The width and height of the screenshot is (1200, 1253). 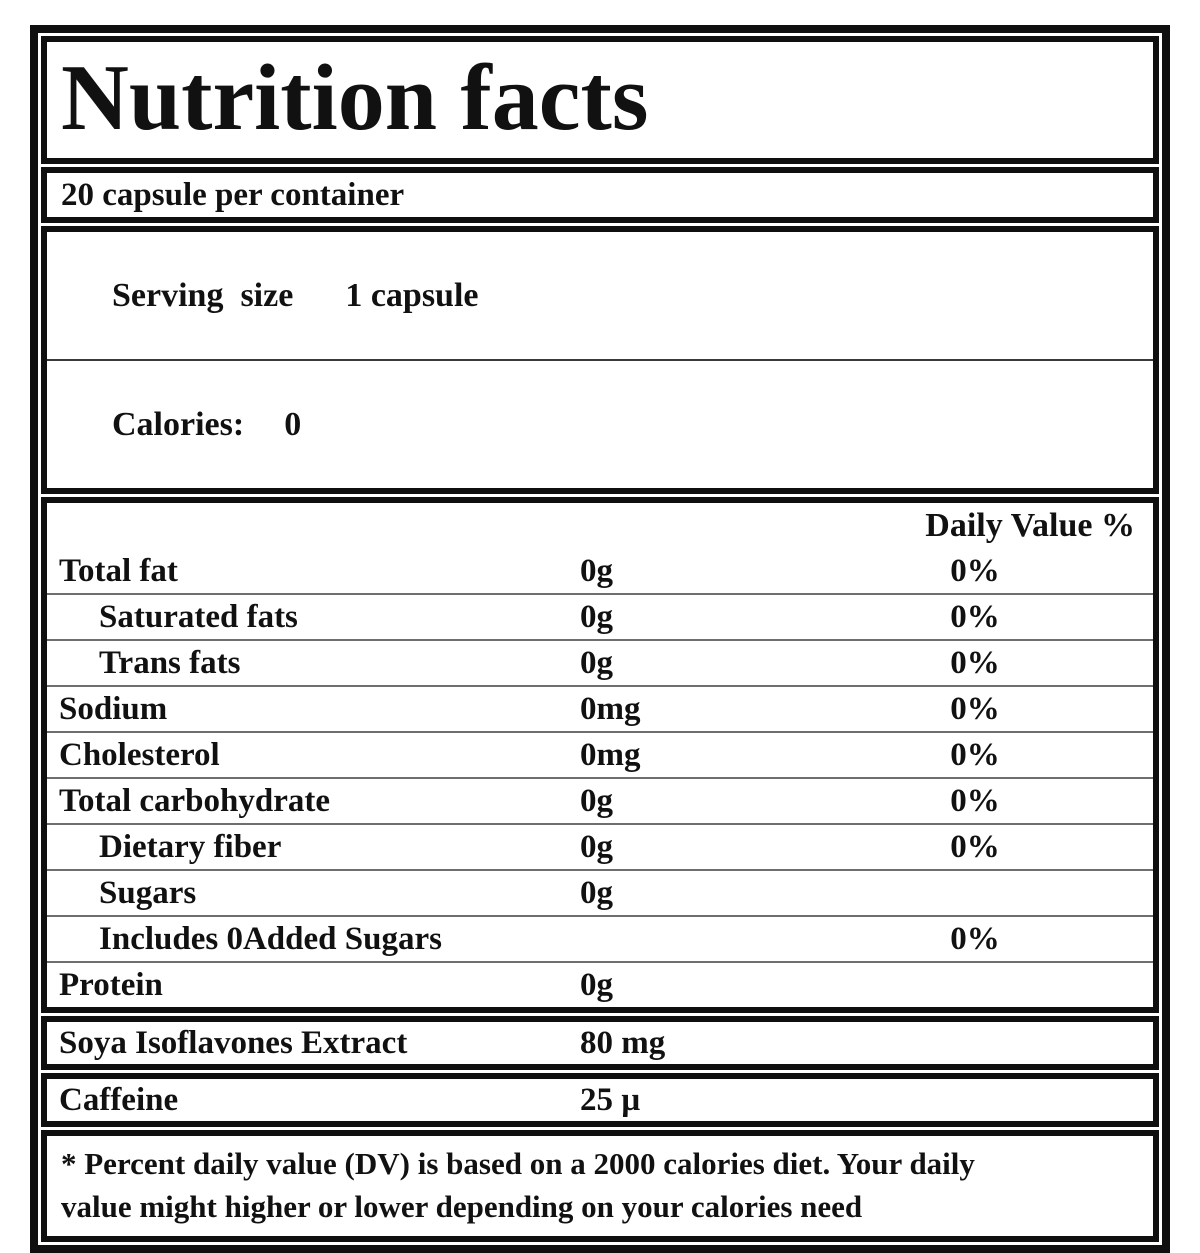 I want to click on soya-amount: 80 mg, so click(x=623, y=1043).